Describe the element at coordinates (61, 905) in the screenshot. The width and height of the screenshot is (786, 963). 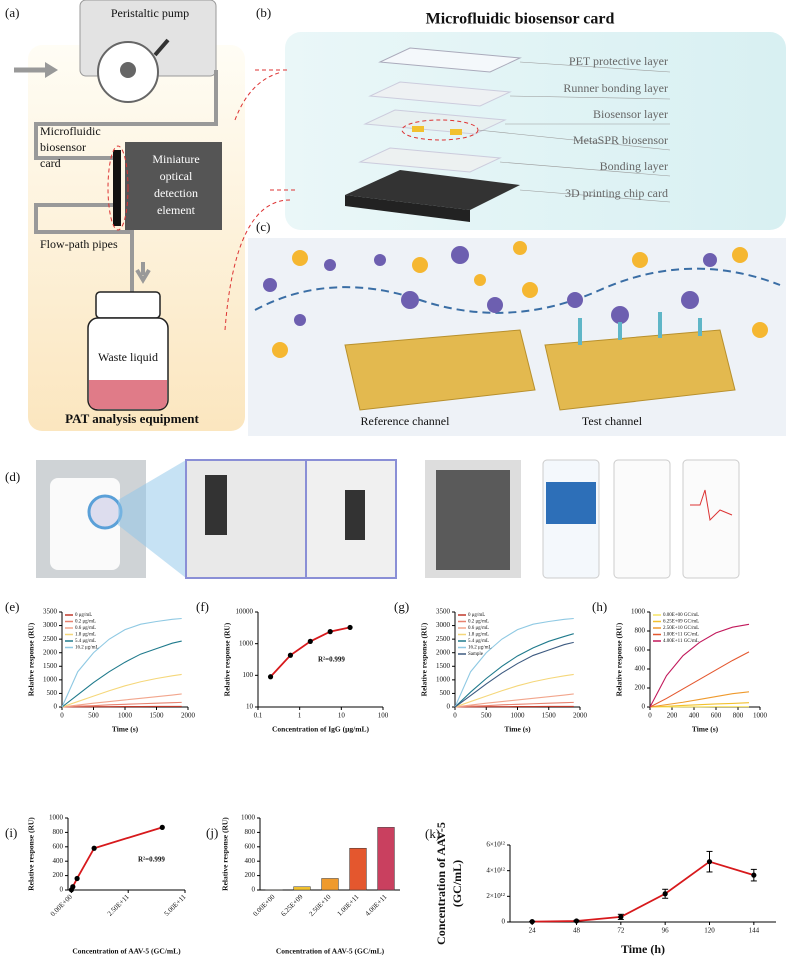
I see `x-tick-label: 0.00E+00` at that location.